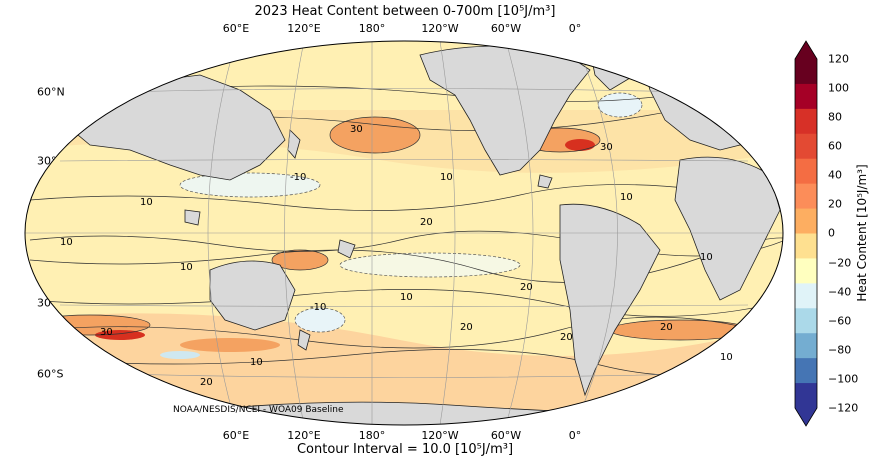 Image resolution: width=877 pixels, height=465 pixels. Describe the element at coordinates (840, 292) in the screenshot. I see `colorbar-tick: −40` at that location.